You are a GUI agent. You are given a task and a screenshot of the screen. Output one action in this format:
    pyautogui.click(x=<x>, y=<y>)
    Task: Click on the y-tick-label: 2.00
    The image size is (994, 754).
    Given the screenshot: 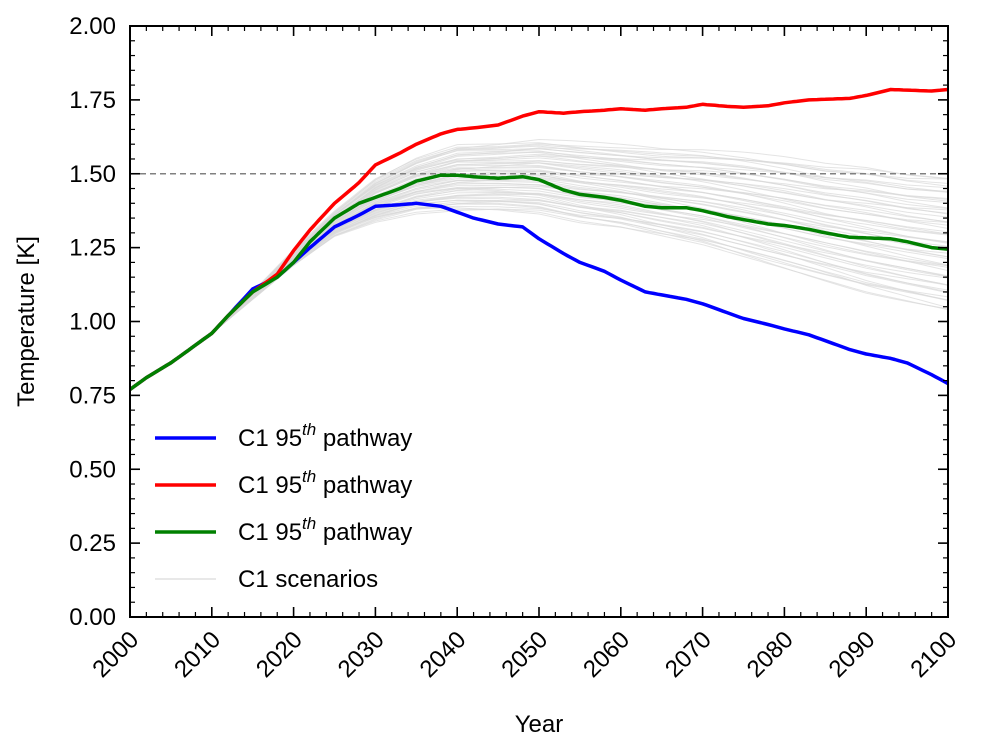 What is the action you would take?
    pyautogui.click(x=92, y=26)
    